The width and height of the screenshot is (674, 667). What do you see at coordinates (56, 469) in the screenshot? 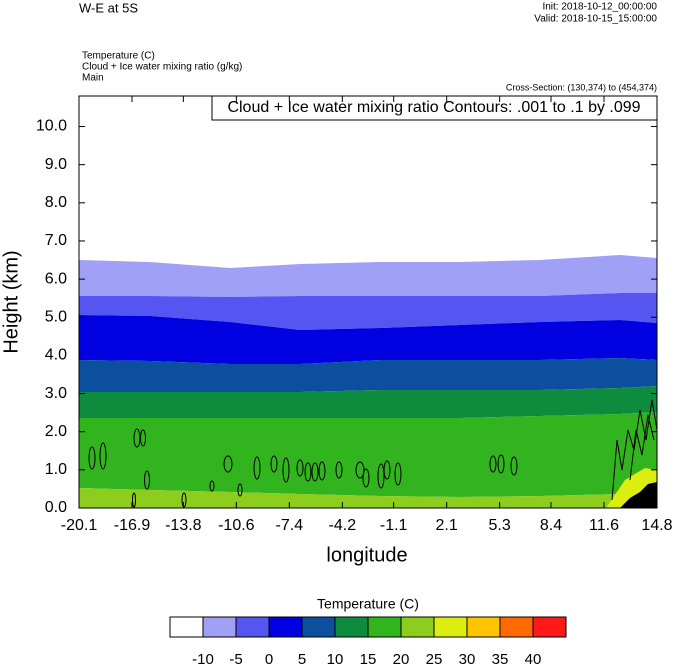
I see `y-tick-label: 1.0` at bounding box center [56, 469].